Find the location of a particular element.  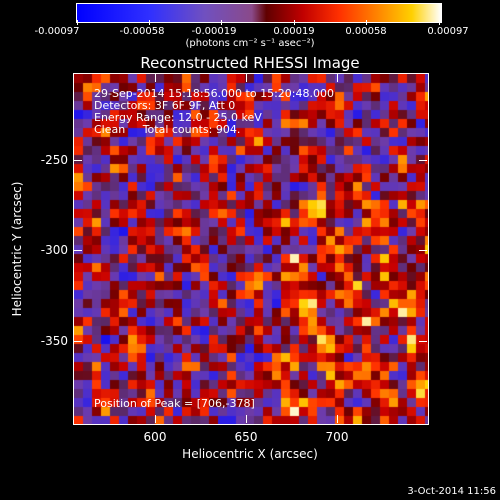

colorbar-tick-label: 0.00019 is located at coordinates (294, 31).